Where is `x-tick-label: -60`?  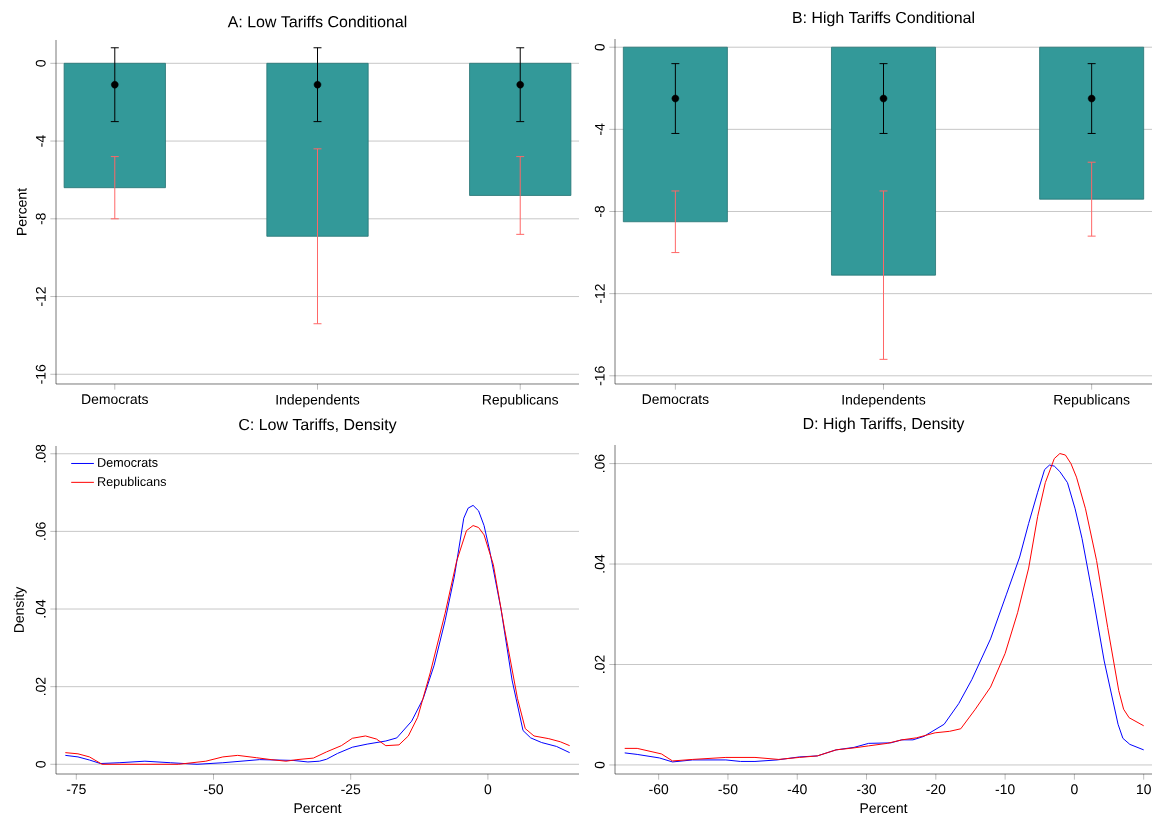
x-tick-label: -60 is located at coordinates (659, 789).